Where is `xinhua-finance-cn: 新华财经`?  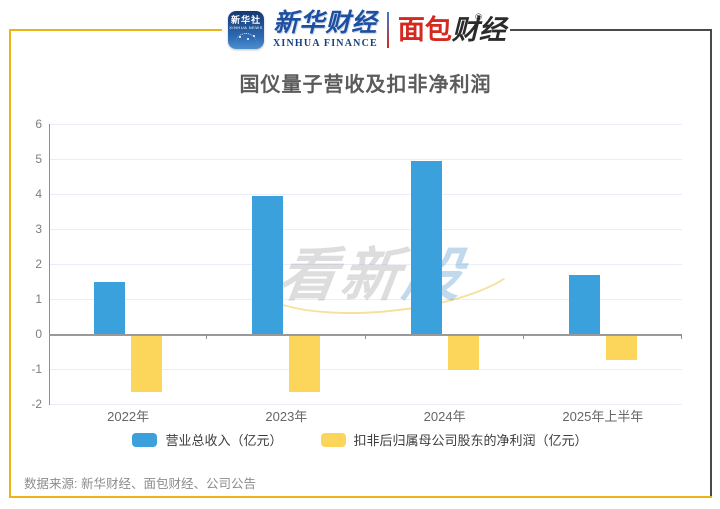
xinhua-finance-cn: 新华财经 is located at coordinates (325, 23).